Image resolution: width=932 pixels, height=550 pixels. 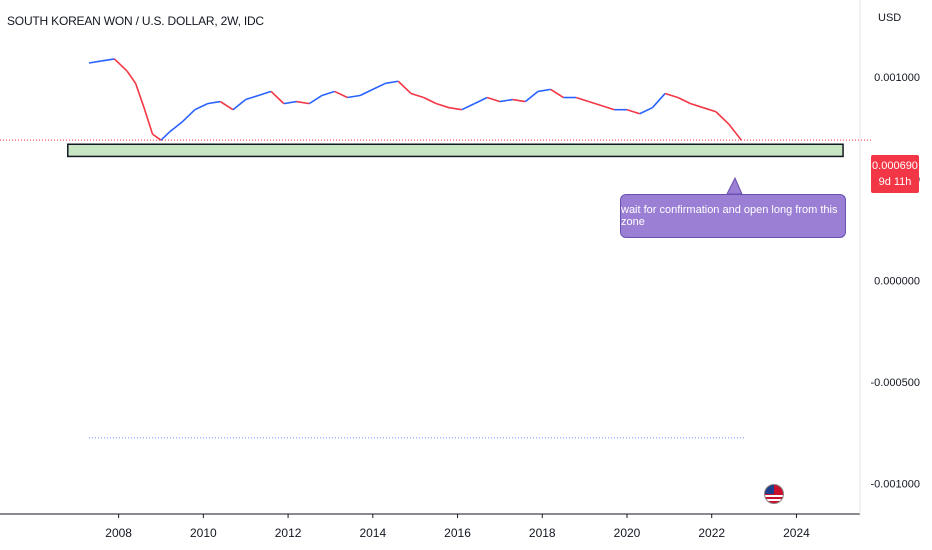 What do you see at coordinates (895, 485) in the screenshot?
I see `y-tick-label: -0.001000` at bounding box center [895, 485].